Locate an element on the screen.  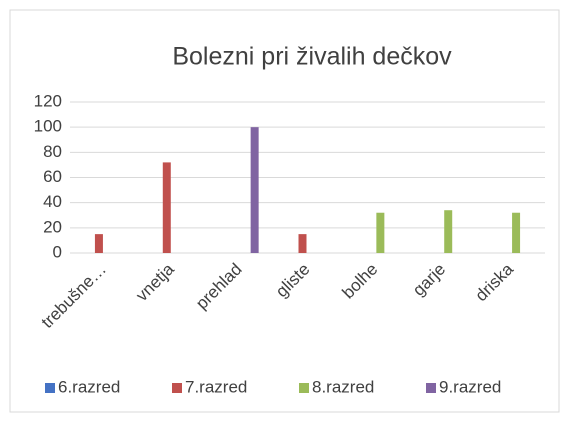
legend-label: 6.razred is located at coordinates (89, 386).